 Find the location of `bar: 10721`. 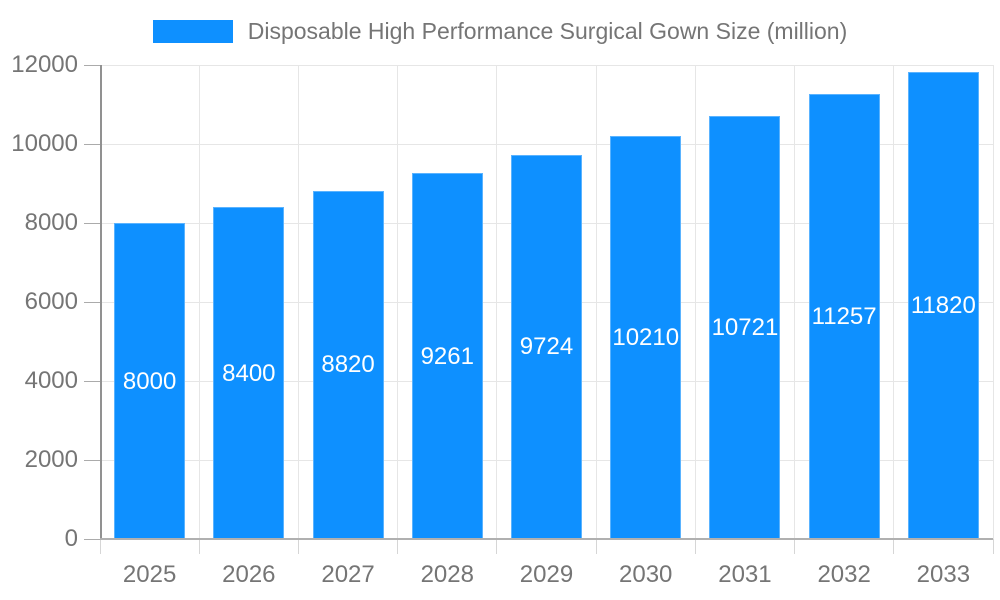

bar: 10721 is located at coordinates (745, 327).